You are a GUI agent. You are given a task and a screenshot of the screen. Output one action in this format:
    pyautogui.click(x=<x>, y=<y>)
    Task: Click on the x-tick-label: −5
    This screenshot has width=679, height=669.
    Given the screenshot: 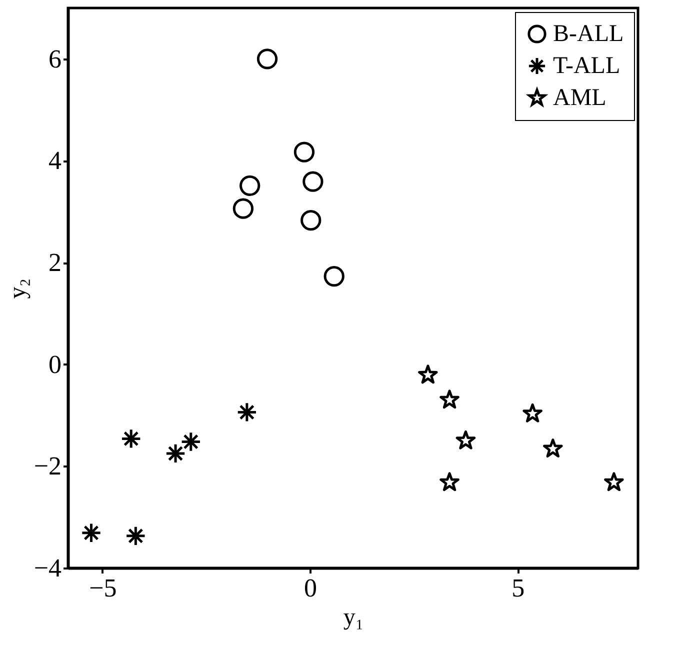 What is the action you would take?
    pyautogui.click(x=103, y=588)
    